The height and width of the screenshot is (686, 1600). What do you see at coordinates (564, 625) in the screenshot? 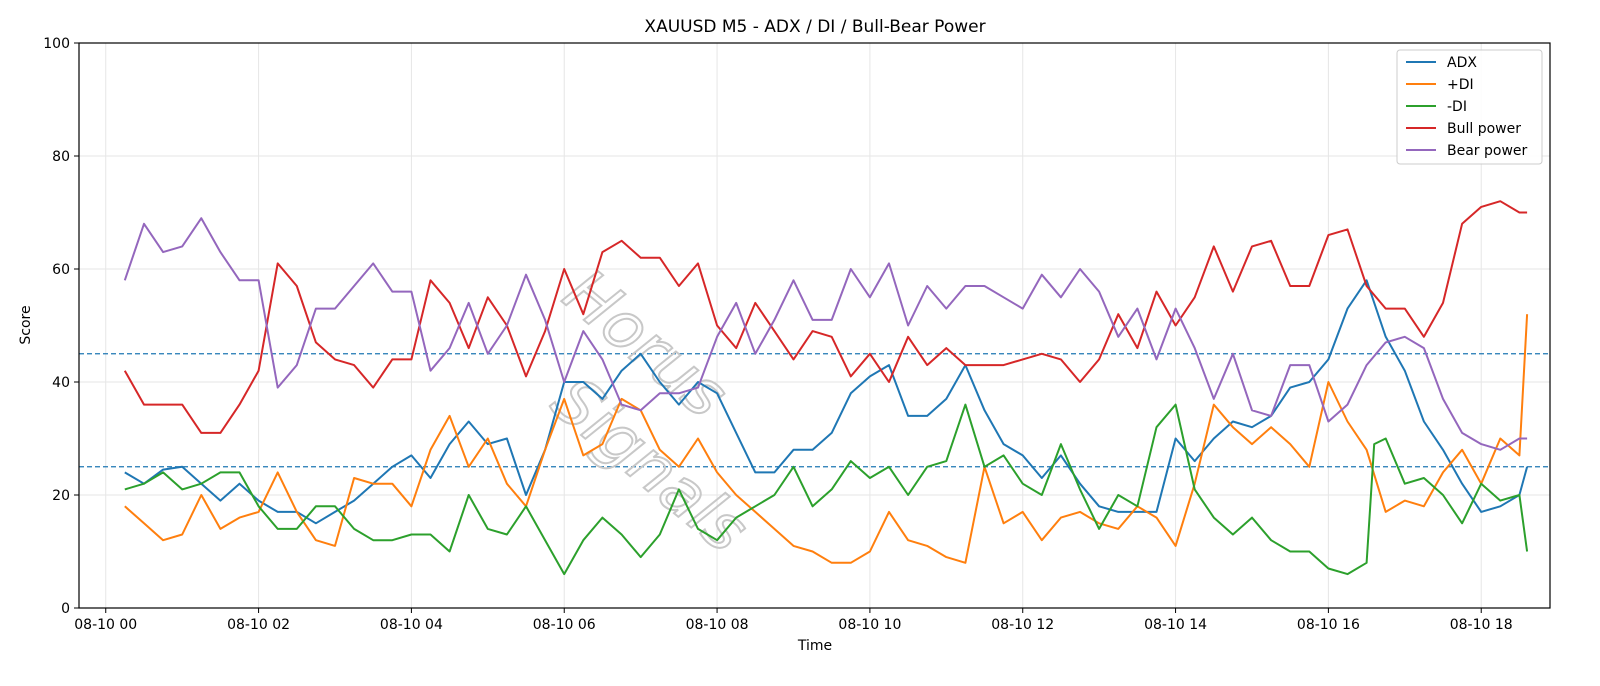
I see `x-tick-label: 08-10 06` at bounding box center [564, 625].